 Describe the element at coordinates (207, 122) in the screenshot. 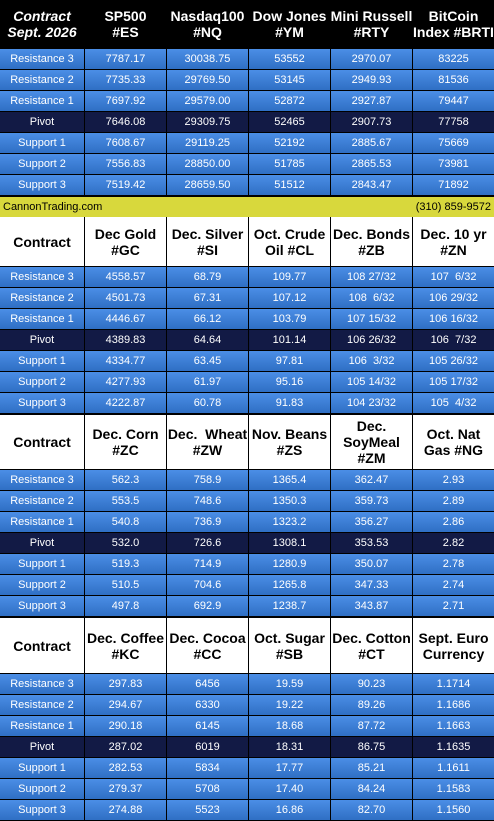

I see `value-cell: 29309.75` at that location.